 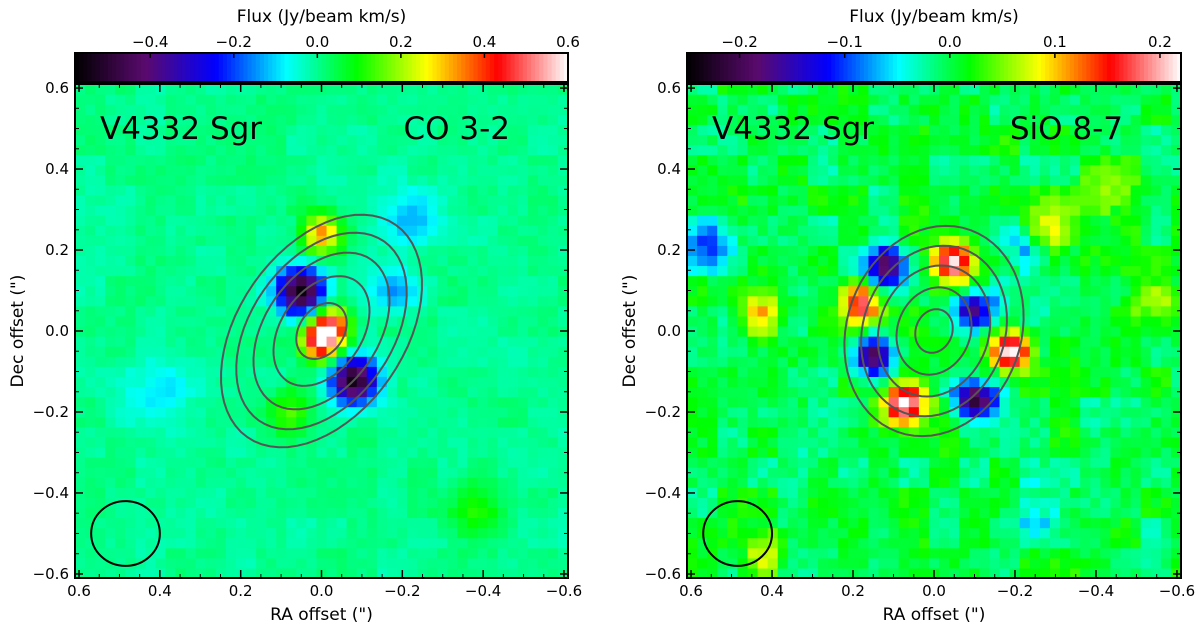 I want to click on colorbar-tick-label: 0.4, so click(x=485, y=42).